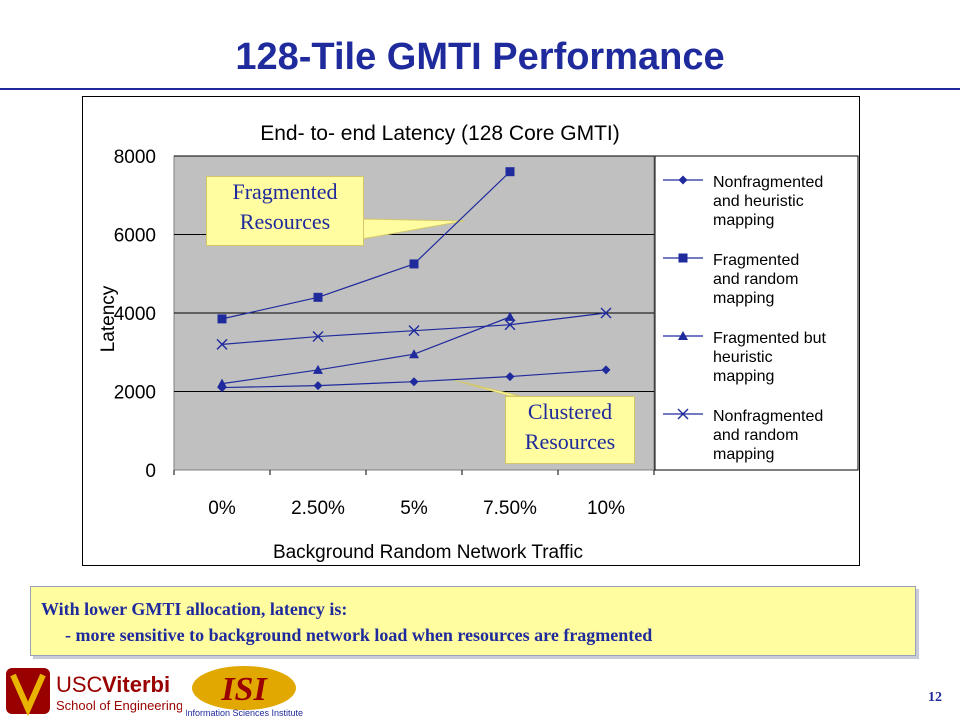  I want to click on legend-entry: Fragmented and random mapping, so click(731, 279).